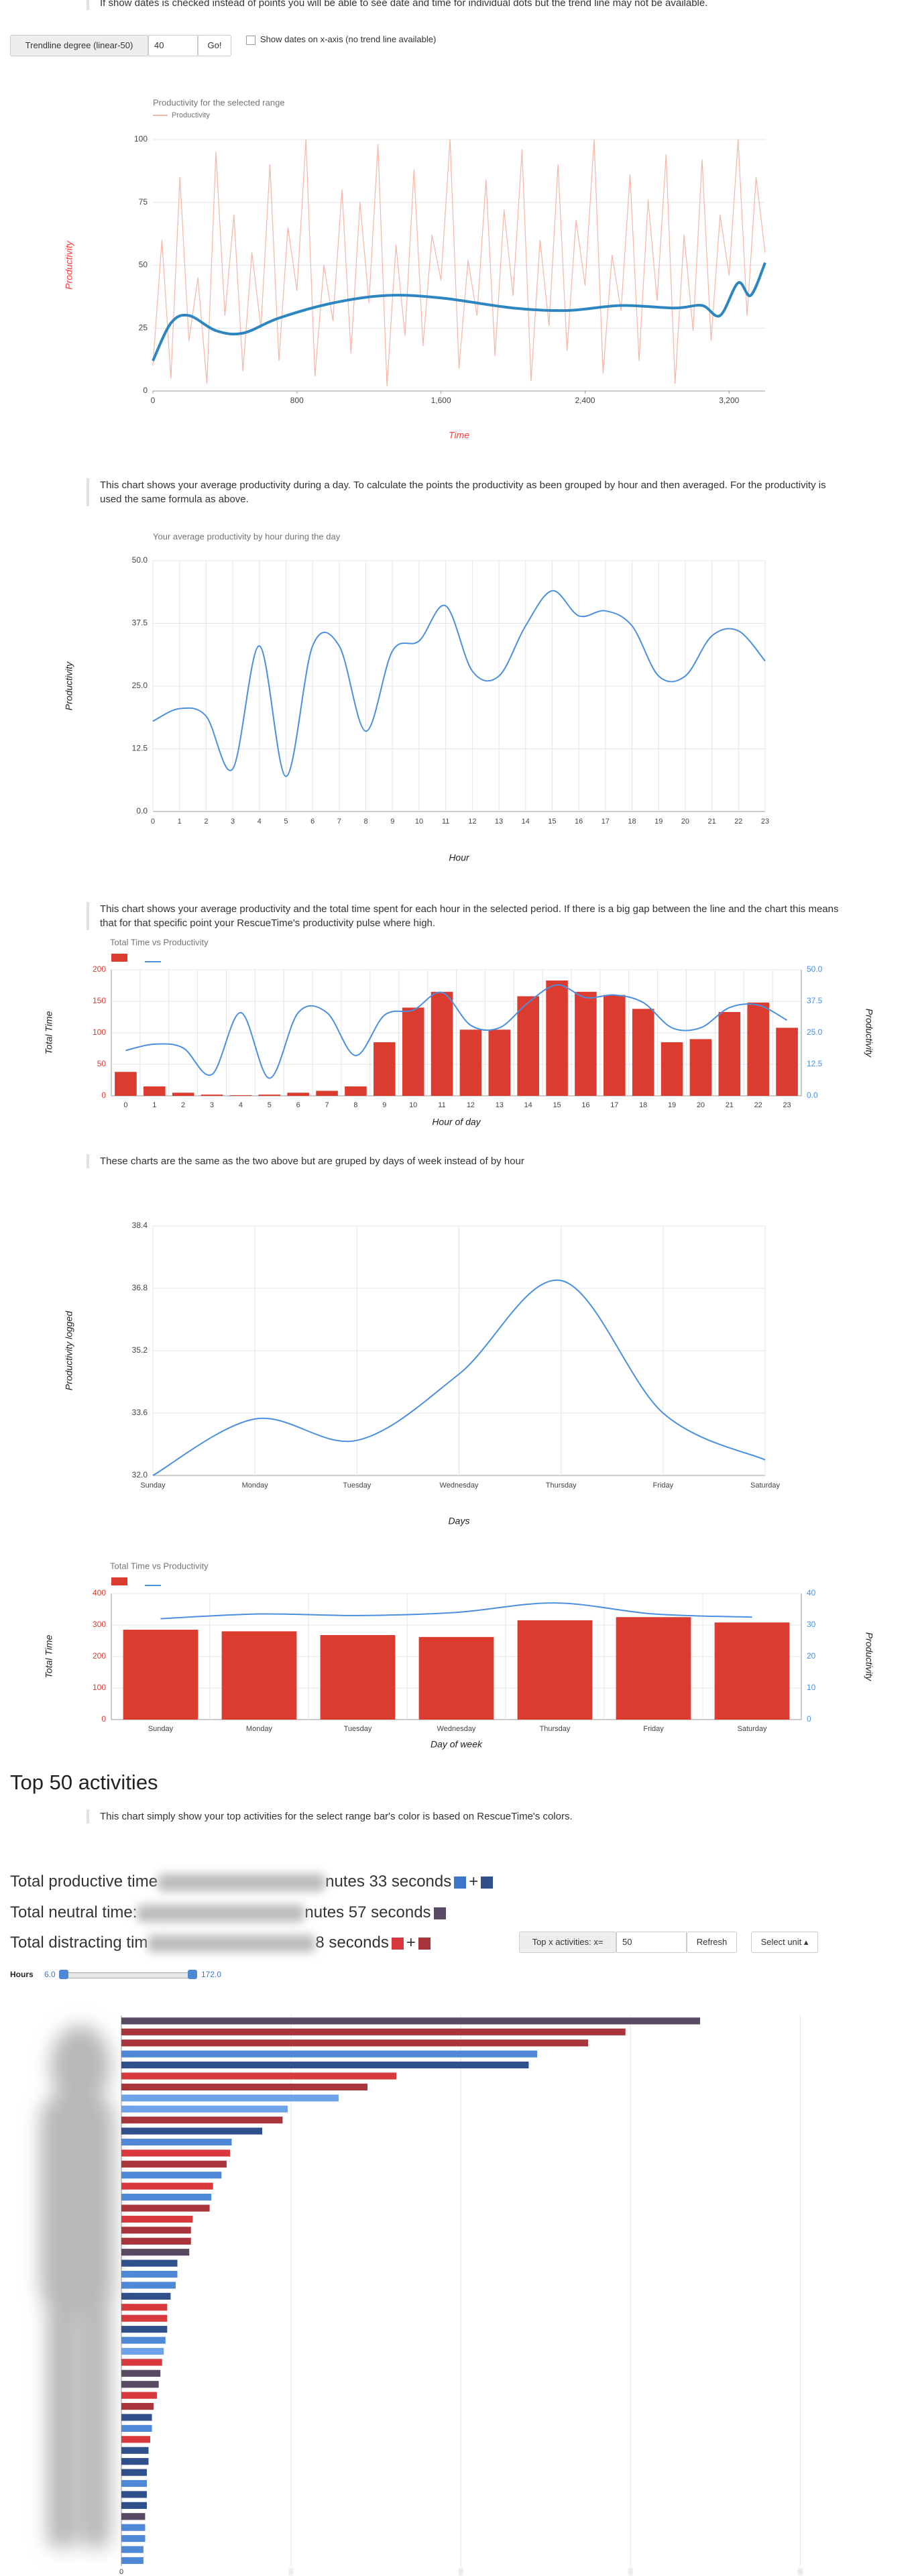 This screenshot has height=2576, width=916. What do you see at coordinates (685, 822) in the screenshot?
I see `x-tick-label: 20` at bounding box center [685, 822].